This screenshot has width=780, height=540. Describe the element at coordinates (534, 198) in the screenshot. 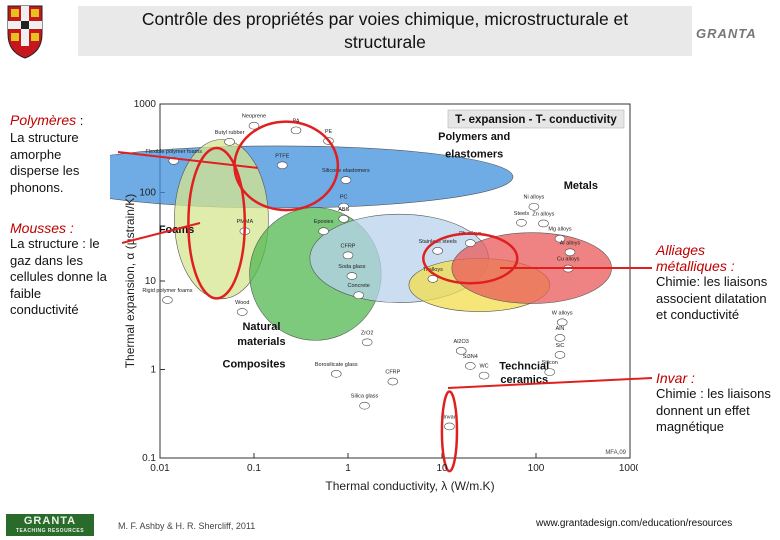

I see `material-label: Ni alloys` at that location.